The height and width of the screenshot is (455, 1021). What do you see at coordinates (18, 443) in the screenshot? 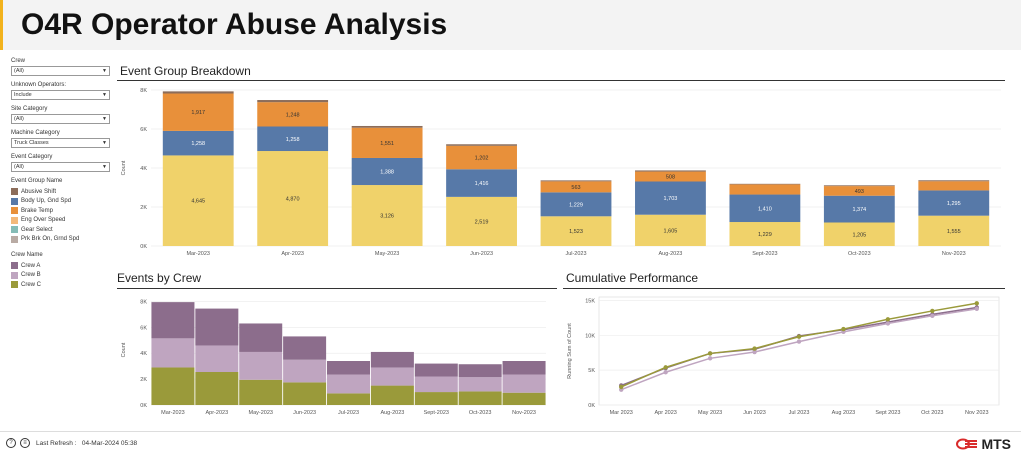
I see `footer-icons: ? ≡` at bounding box center [18, 443].